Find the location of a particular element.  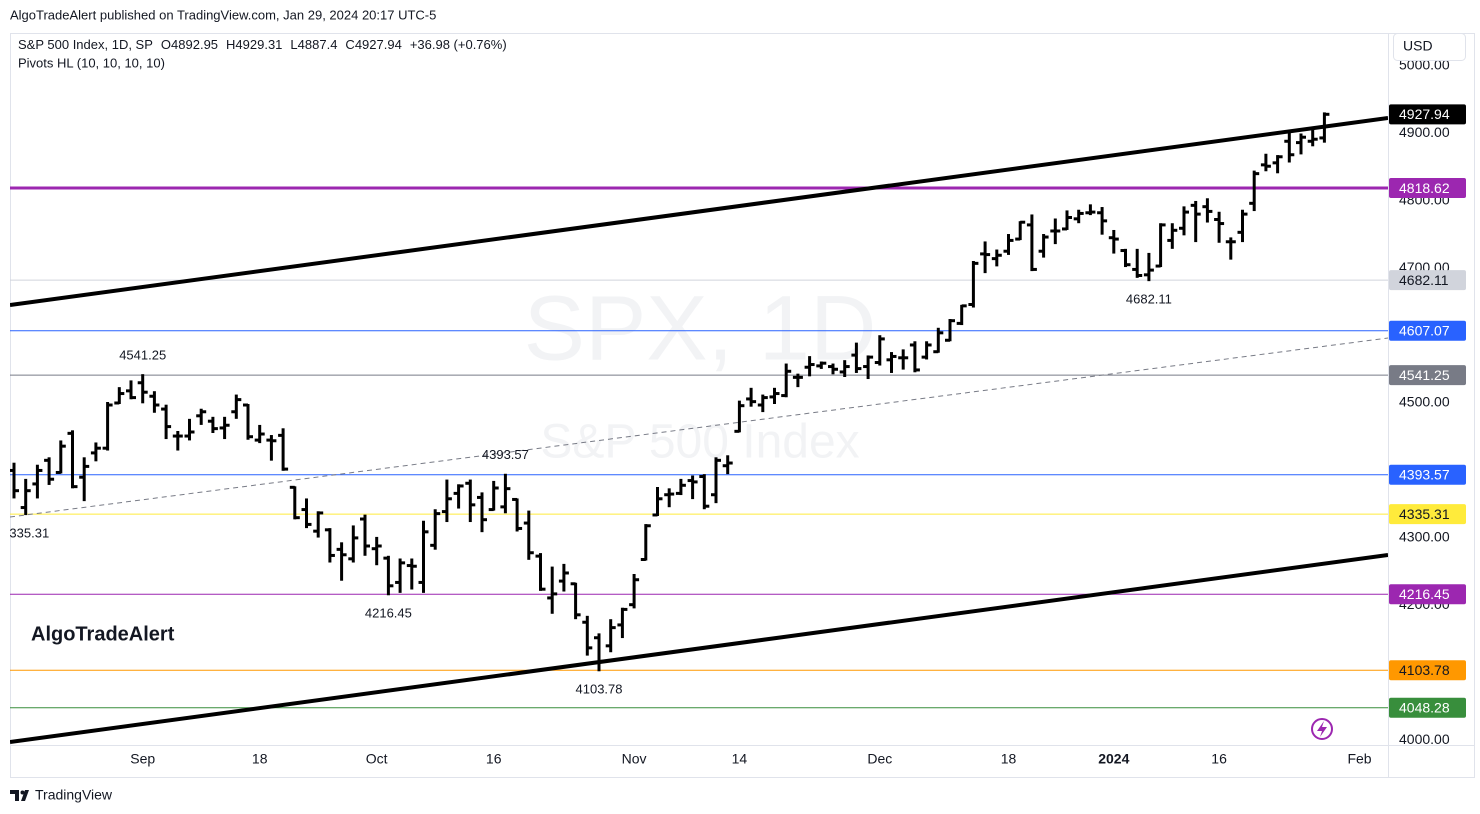

legend-high-prefix: H is located at coordinates (230, 44).